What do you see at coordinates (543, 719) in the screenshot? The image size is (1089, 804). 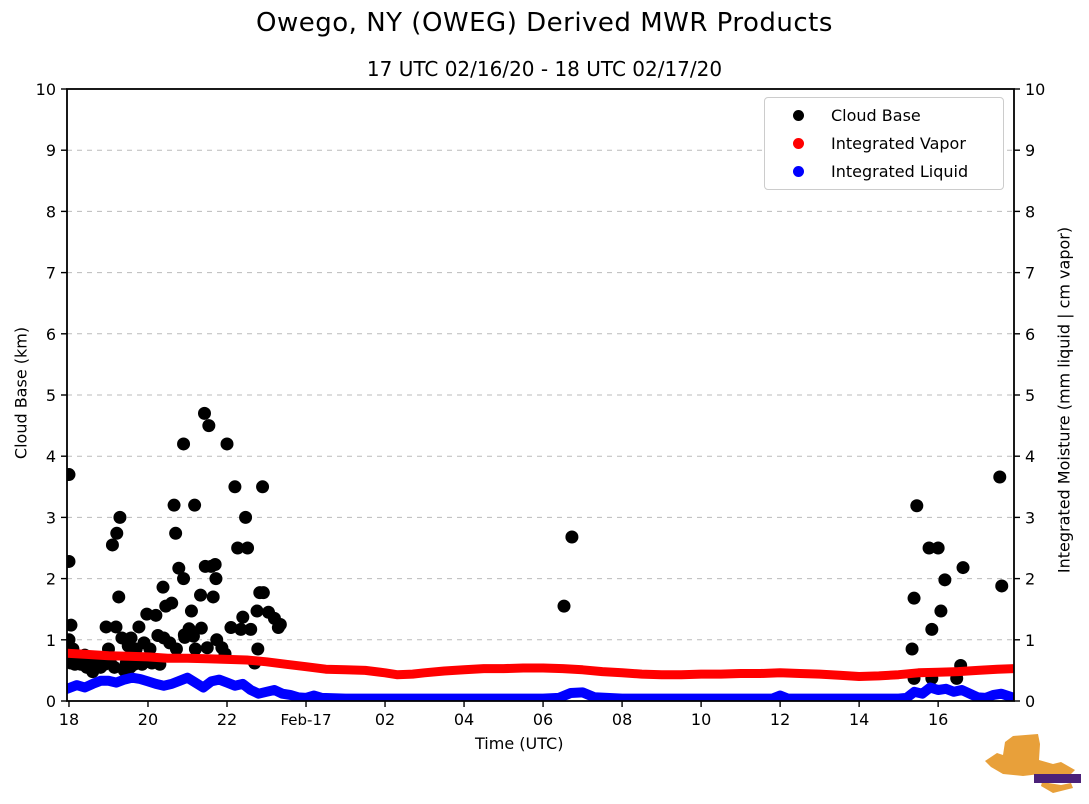 I see `x-tick-label: 06` at bounding box center [543, 719].